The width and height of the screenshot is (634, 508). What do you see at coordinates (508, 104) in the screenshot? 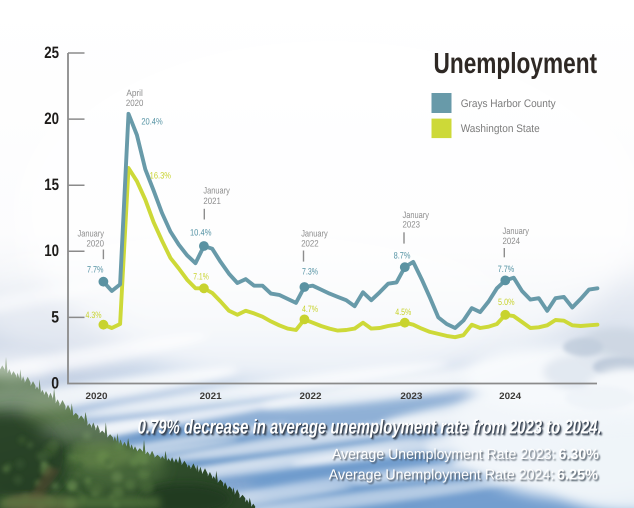
I see `svg-text: Grays Harbor County` at bounding box center [508, 104].